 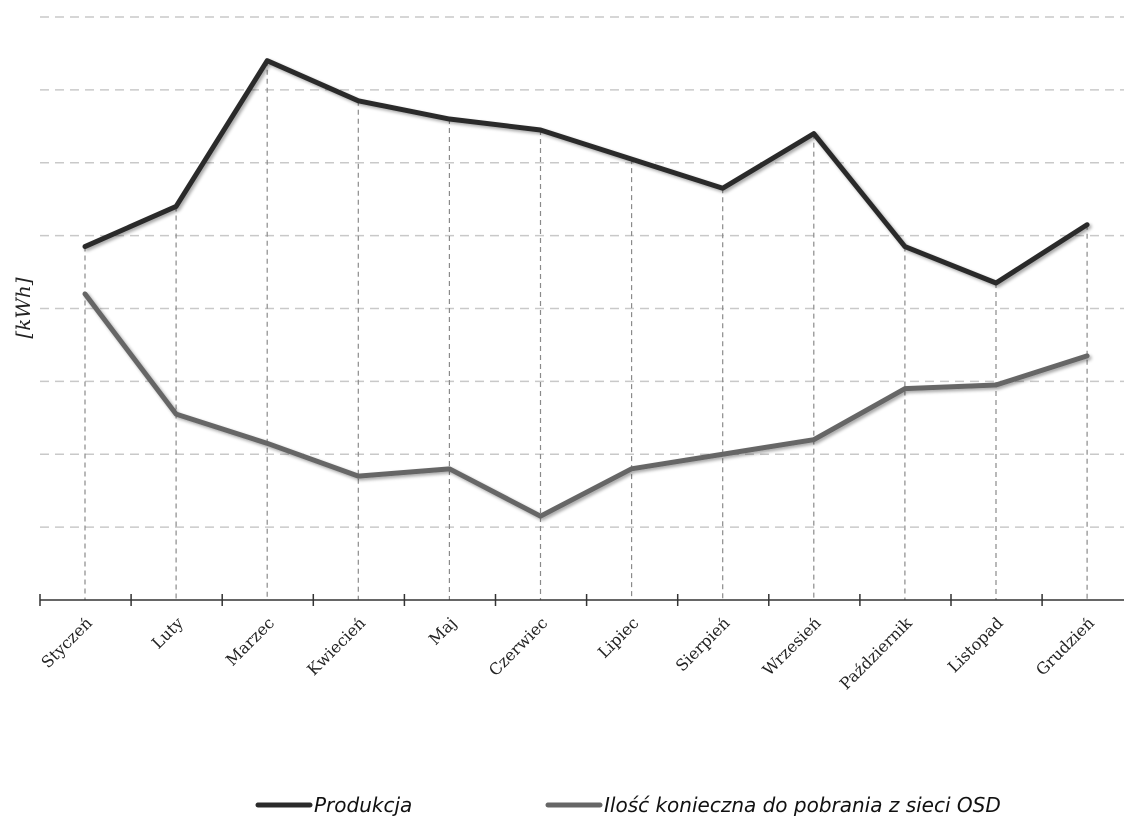 What do you see at coordinates (66, 642) in the screenshot?
I see `x-tick-label: Styczeń` at bounding box center [66, 642].